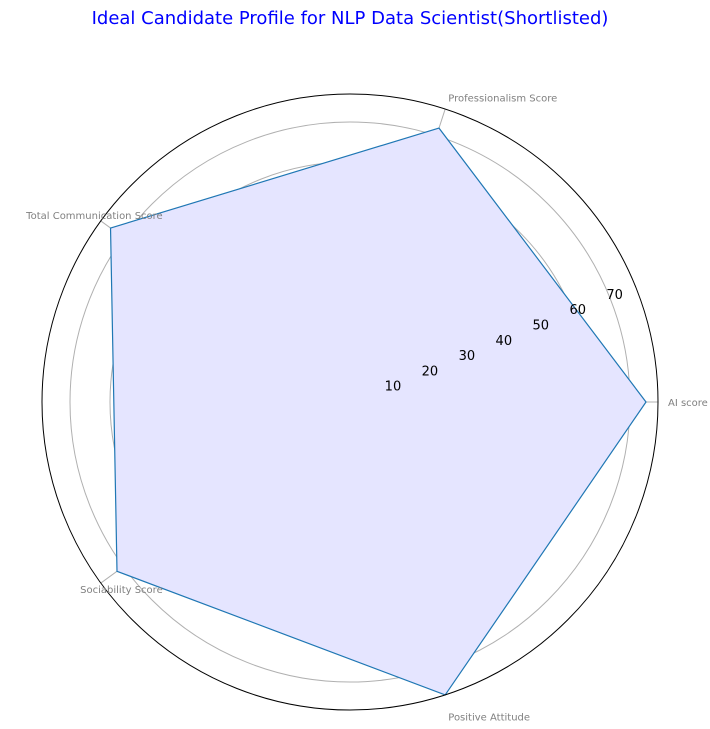 The height and width of the screenshot is (729, 710). I want to click on tick-label-40: 40, so click(504, 341).